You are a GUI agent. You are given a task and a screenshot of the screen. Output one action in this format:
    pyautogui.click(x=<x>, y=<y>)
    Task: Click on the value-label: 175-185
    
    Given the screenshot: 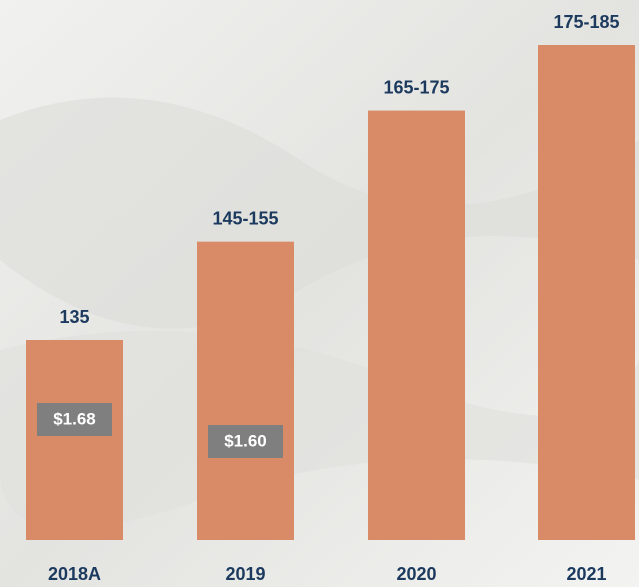 What is the action you would take?
    pyautogui.click(x=586, y=22)
    